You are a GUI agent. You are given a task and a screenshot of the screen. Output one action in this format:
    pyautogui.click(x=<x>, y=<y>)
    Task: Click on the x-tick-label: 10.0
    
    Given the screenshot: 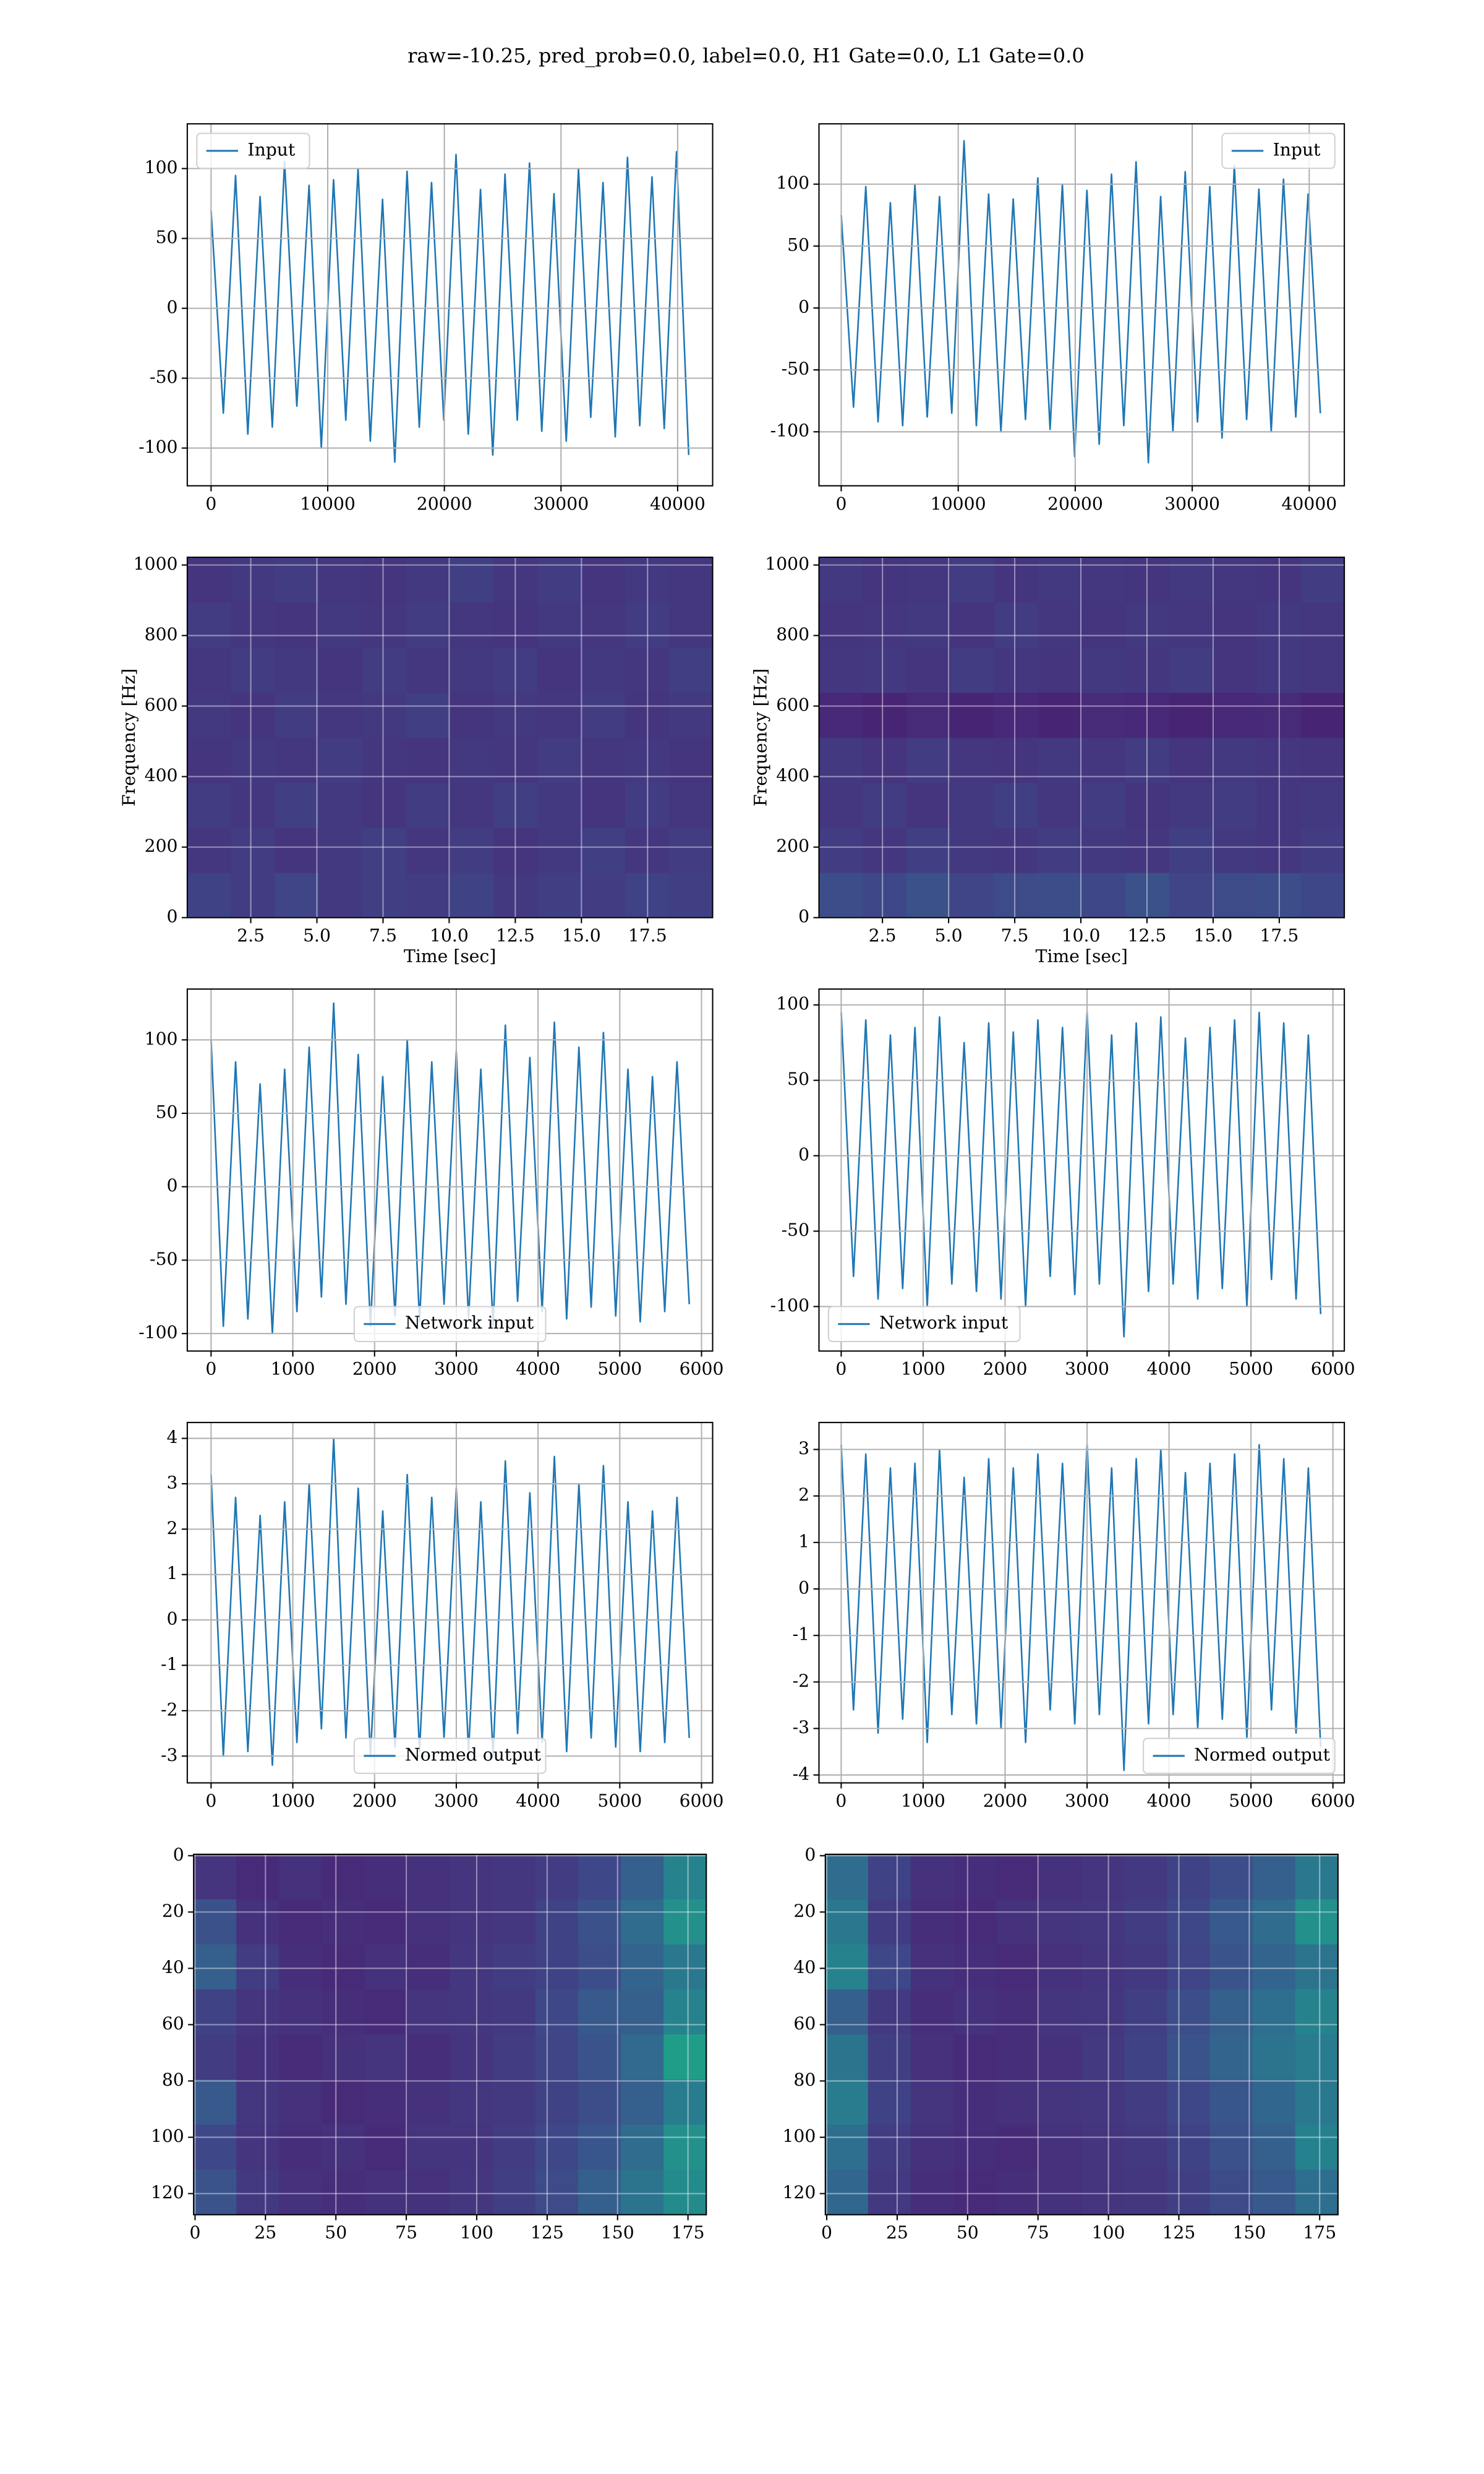 What is the action you would take?
    pyautogui.click(x=1081, y=936)
    